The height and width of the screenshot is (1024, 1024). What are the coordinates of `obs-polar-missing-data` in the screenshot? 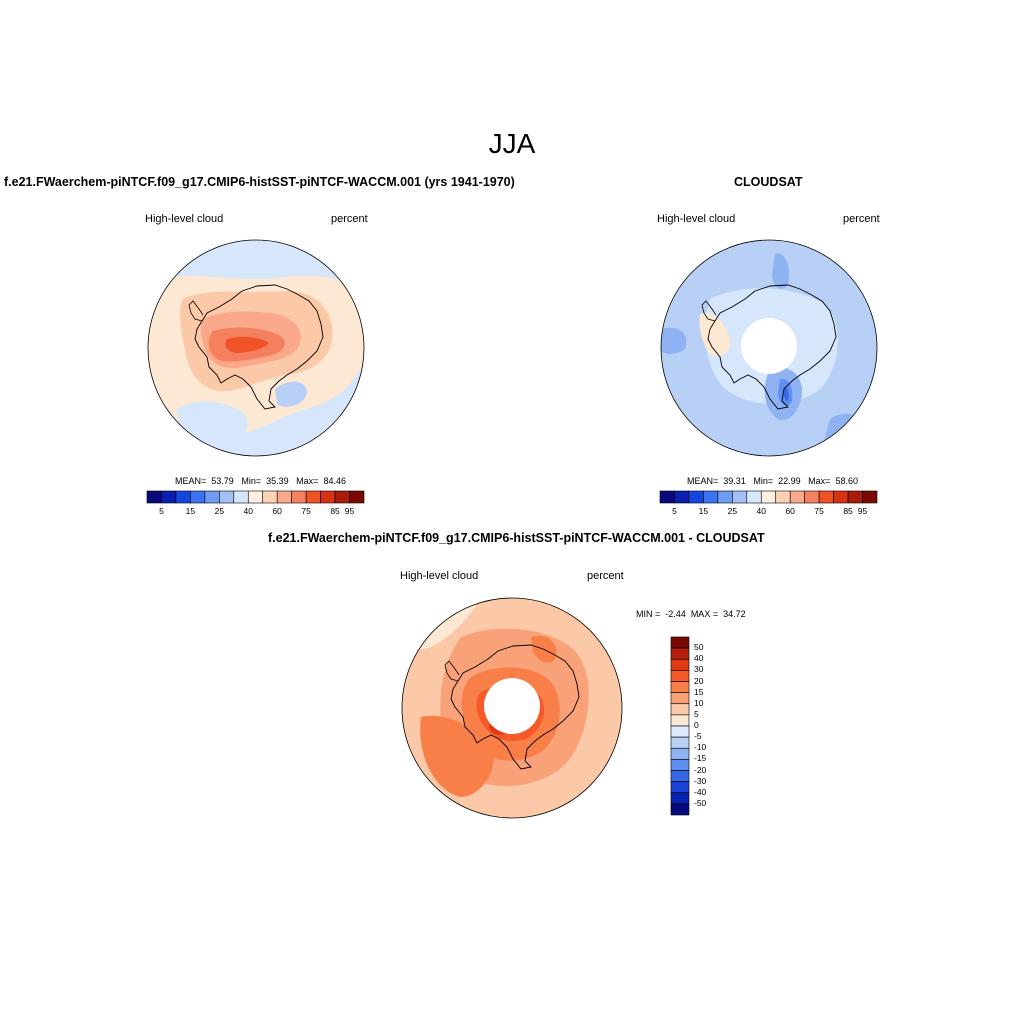 It's located at (769, 346).